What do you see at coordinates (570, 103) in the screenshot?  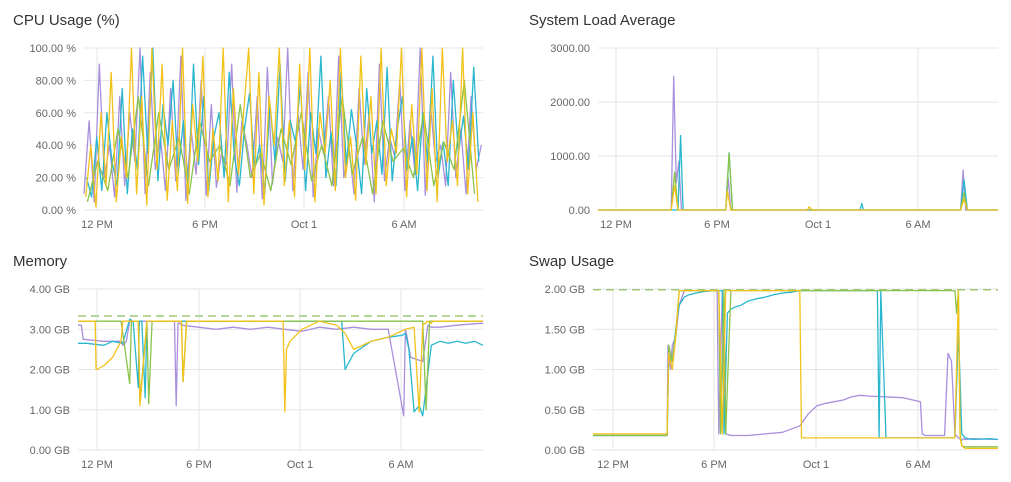 I see `y-tick-label: 2000.00` at bounding box center [570, 103].